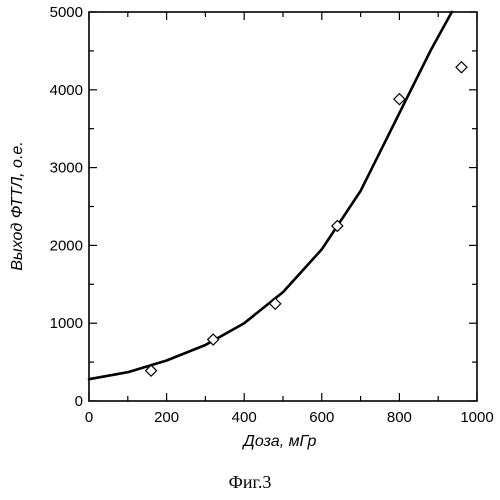  I want to click on y-tick-label: 1000, so click(66, 323).